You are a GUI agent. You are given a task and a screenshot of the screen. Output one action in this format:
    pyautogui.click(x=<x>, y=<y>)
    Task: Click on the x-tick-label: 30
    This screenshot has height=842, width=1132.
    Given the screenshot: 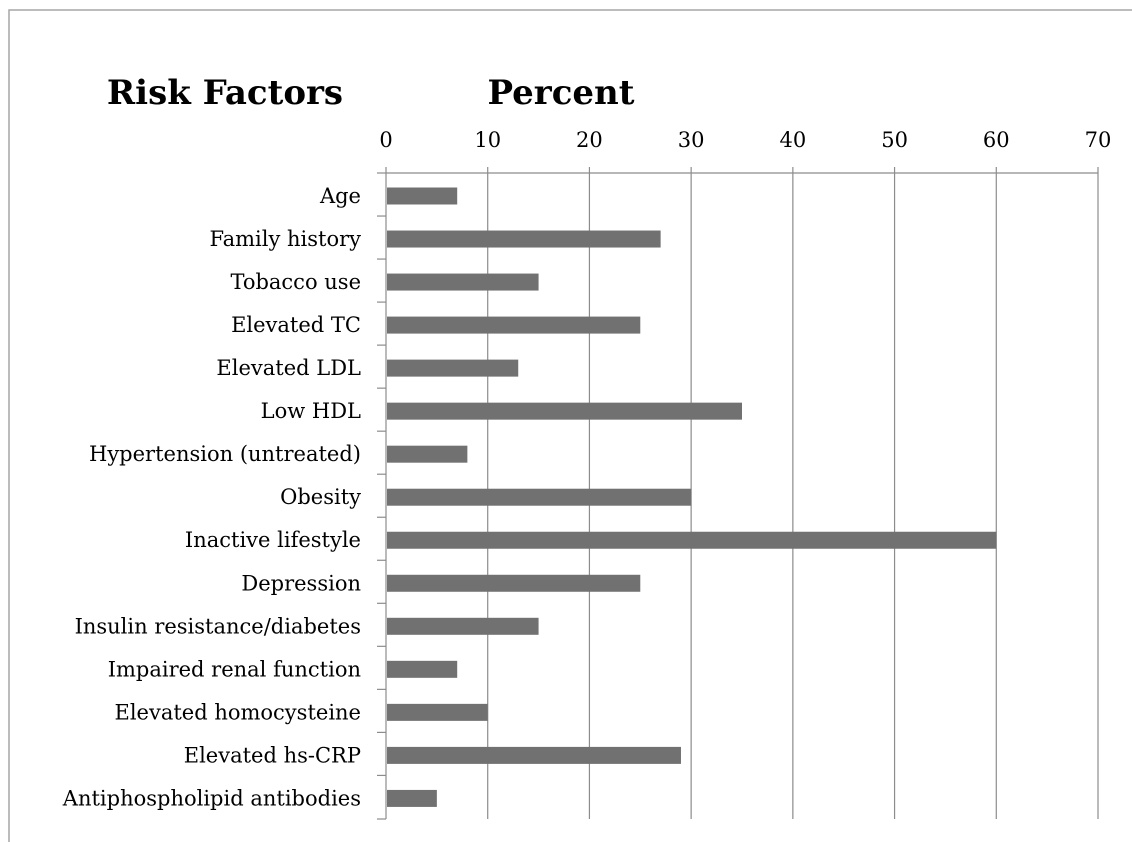 What is the action you would take?
    pyautogui.click(x=691, y=140)
    